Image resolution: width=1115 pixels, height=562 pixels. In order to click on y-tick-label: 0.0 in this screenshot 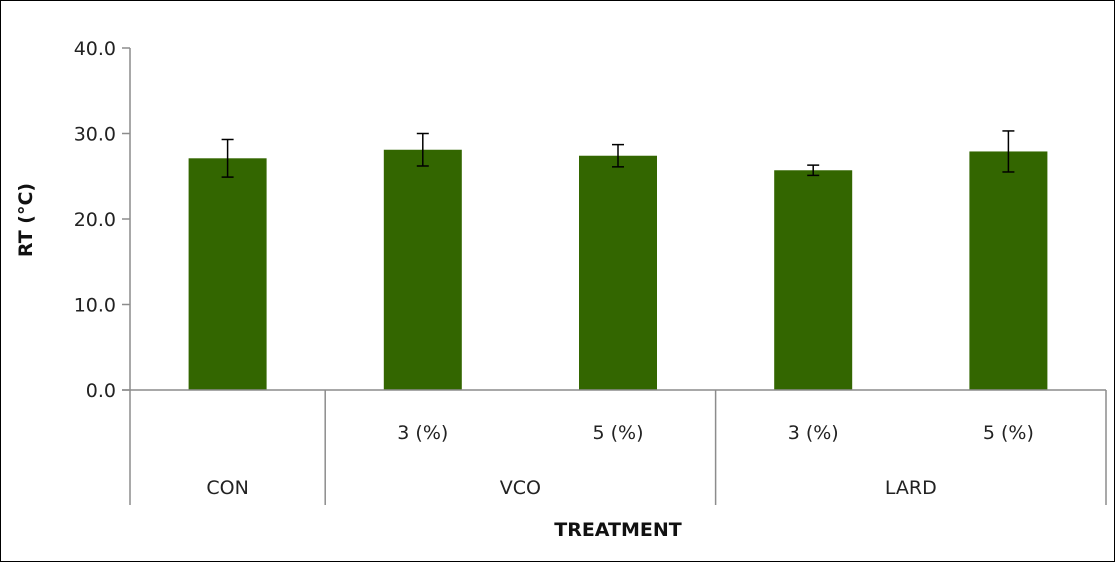, I will do `click(101, 391)`.